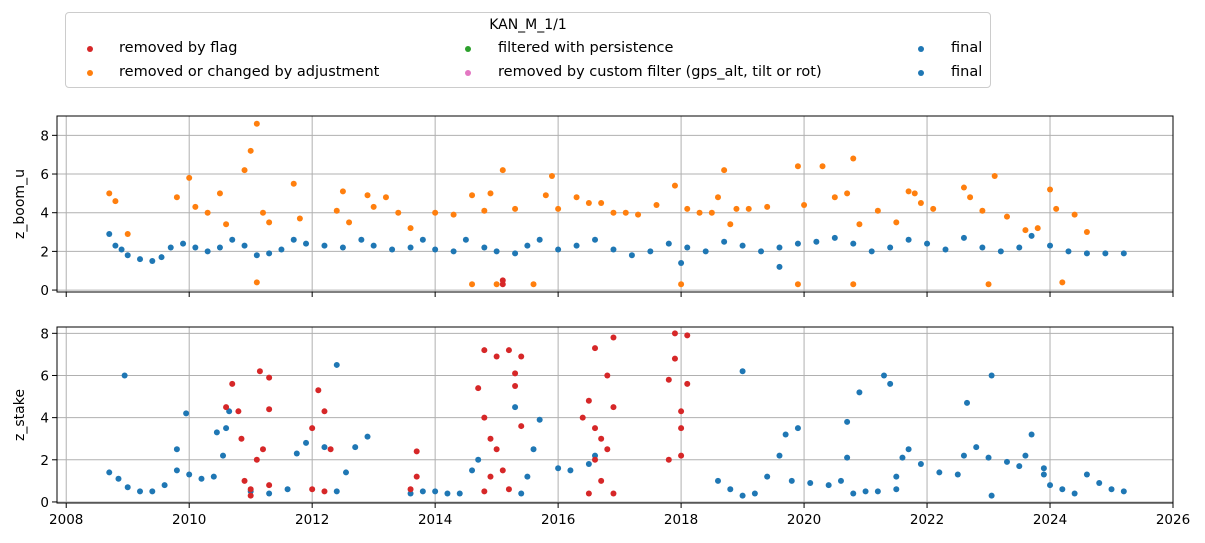 The image size is (1205, 543). I want to click on panel-1-ytick-label-8: 8, so click(44, 136).